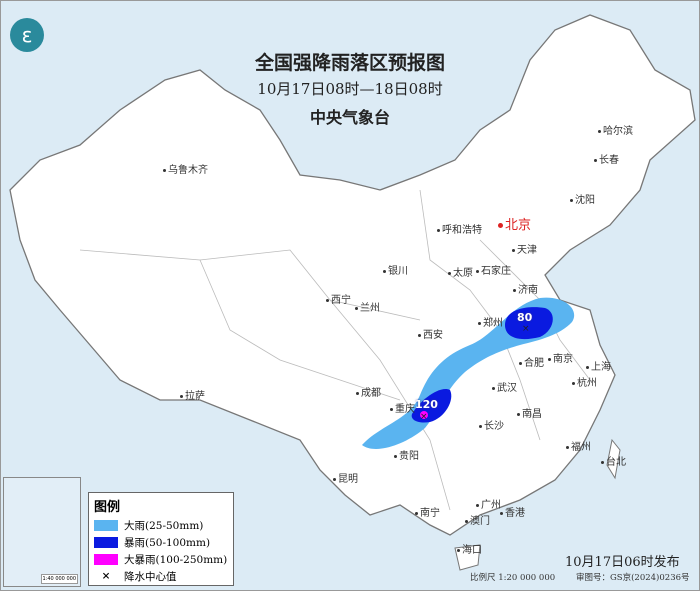 The image size is (700, 591). What do you see at coordinates (185, 168) in the screenshot?
I see `city-label: 乌鲁木齐` at bounding box center [185, 168].